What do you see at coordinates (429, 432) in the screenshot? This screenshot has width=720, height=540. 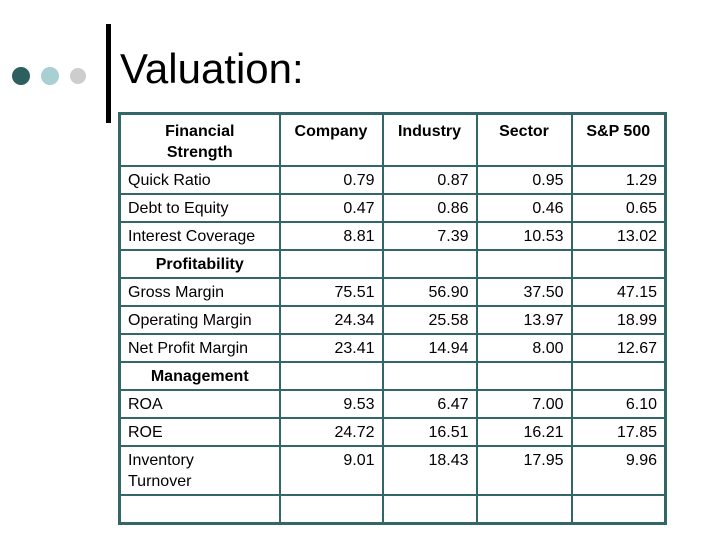 I see `cell-value: 16.51` at bounding box center [429, 432].